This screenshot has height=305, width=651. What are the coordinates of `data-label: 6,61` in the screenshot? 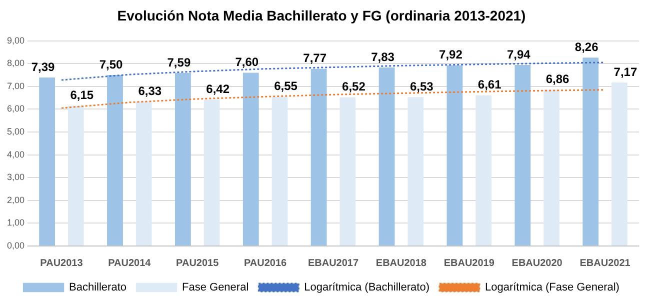 It's located at (490, 85).